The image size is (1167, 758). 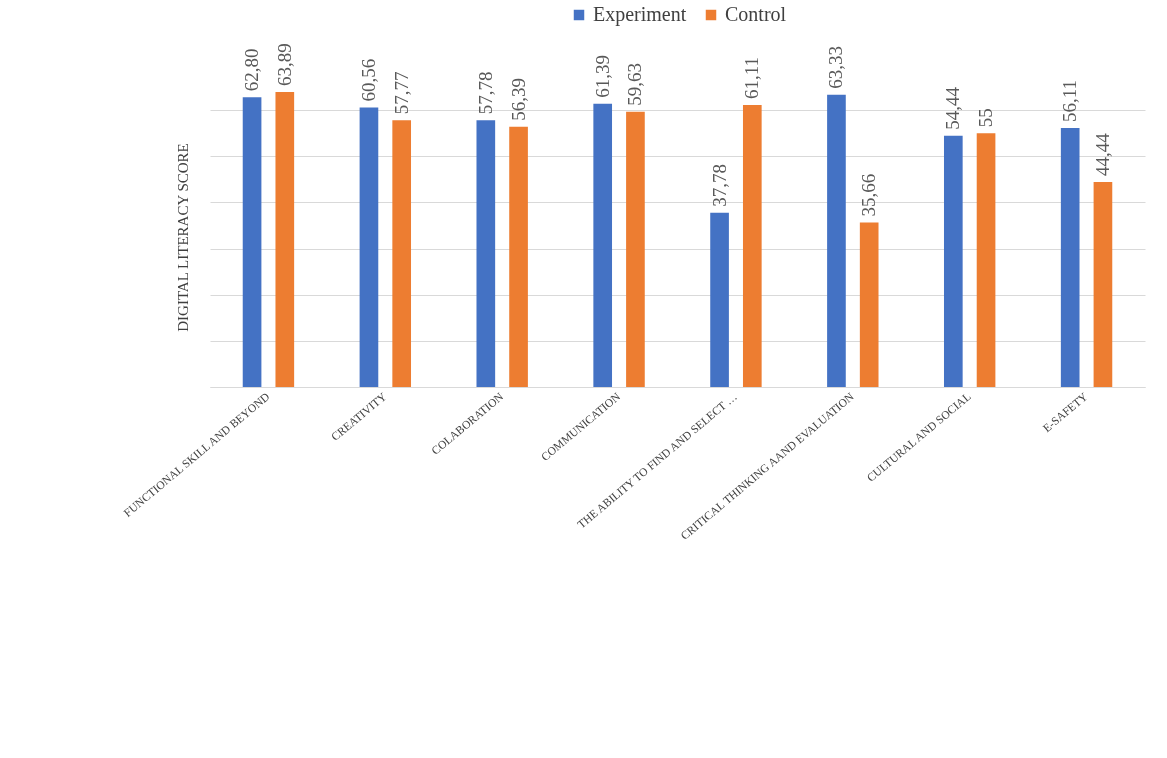 I want to click on data-label: 56,39, so click(x=518, y=99).